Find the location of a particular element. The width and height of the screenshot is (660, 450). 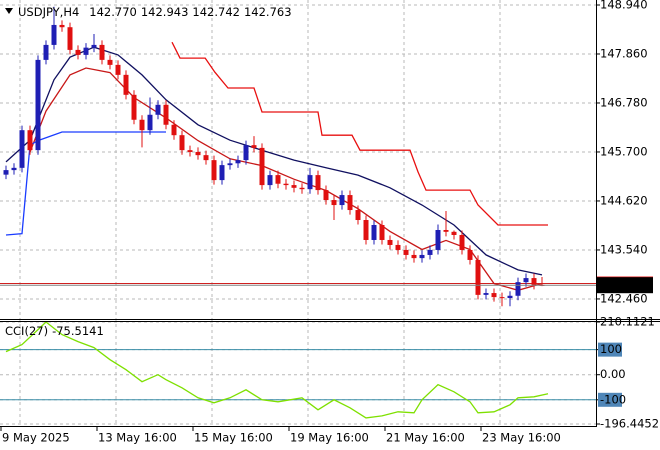

y-tick-label: 146.780 is located at coordinates (624, 102).